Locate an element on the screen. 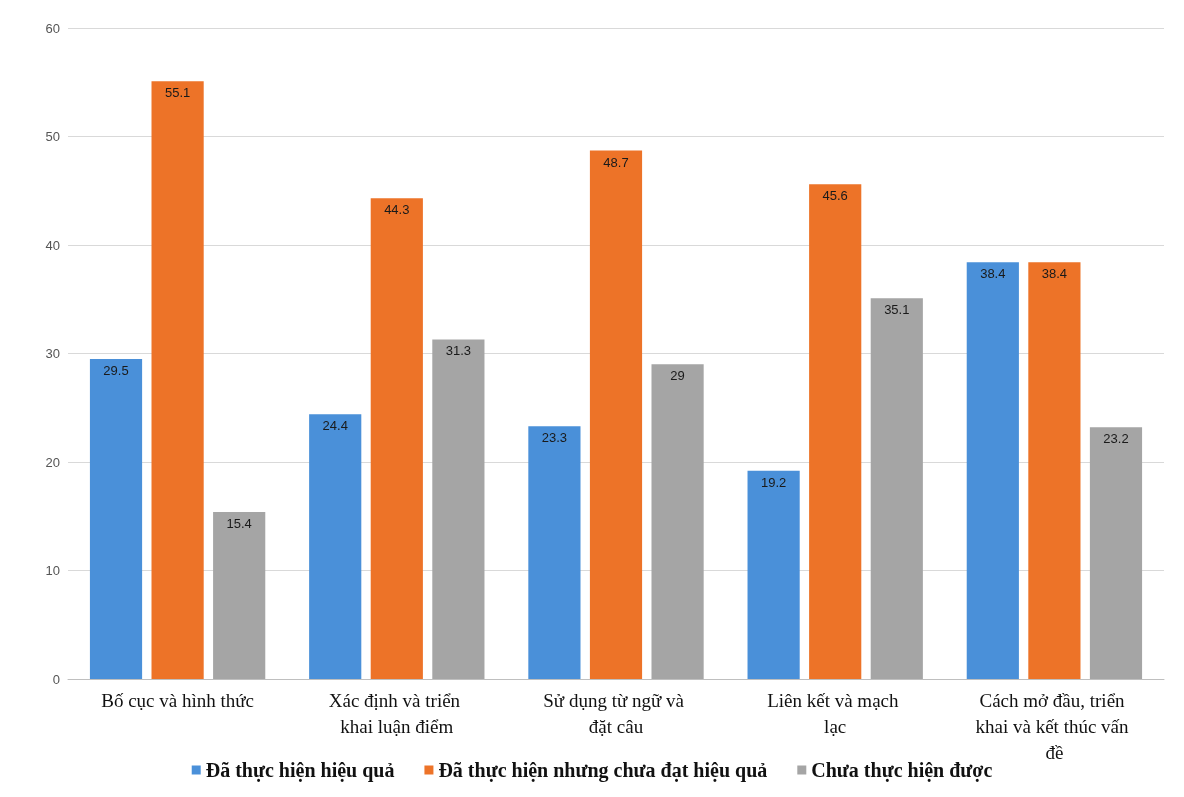 The width and height of the screenshot is (1184, 797). data-label: 24.4 is located at coordinates (335, 426).